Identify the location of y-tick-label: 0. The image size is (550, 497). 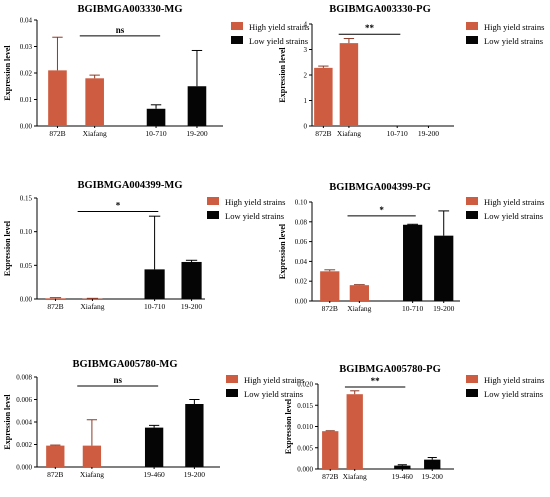
(306, 127).